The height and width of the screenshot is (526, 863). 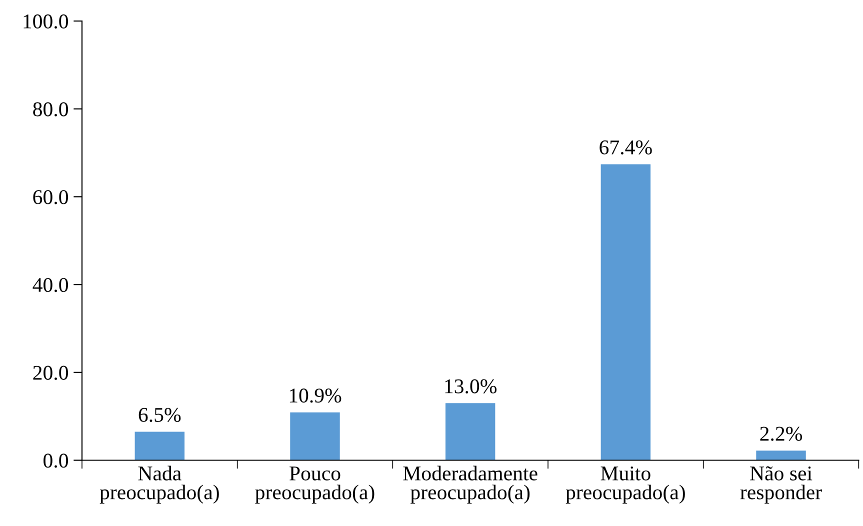 What do you see at coordinates (50, 285) in the screenshot?
I see `y-tick-label: 40.0` at bounding box center [50, 285].